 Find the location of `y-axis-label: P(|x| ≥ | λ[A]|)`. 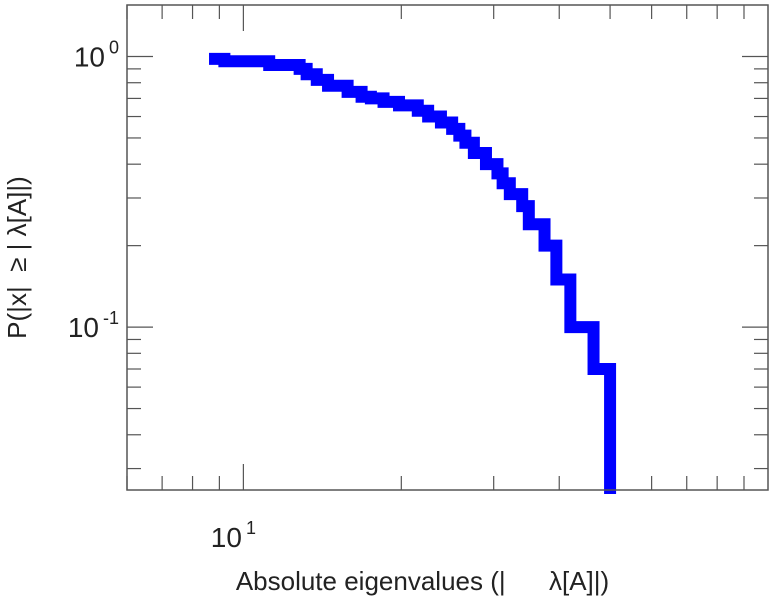

y-axis-label: P(|x| ≥ | λ[A]|) is located at coordinates (17, 257).